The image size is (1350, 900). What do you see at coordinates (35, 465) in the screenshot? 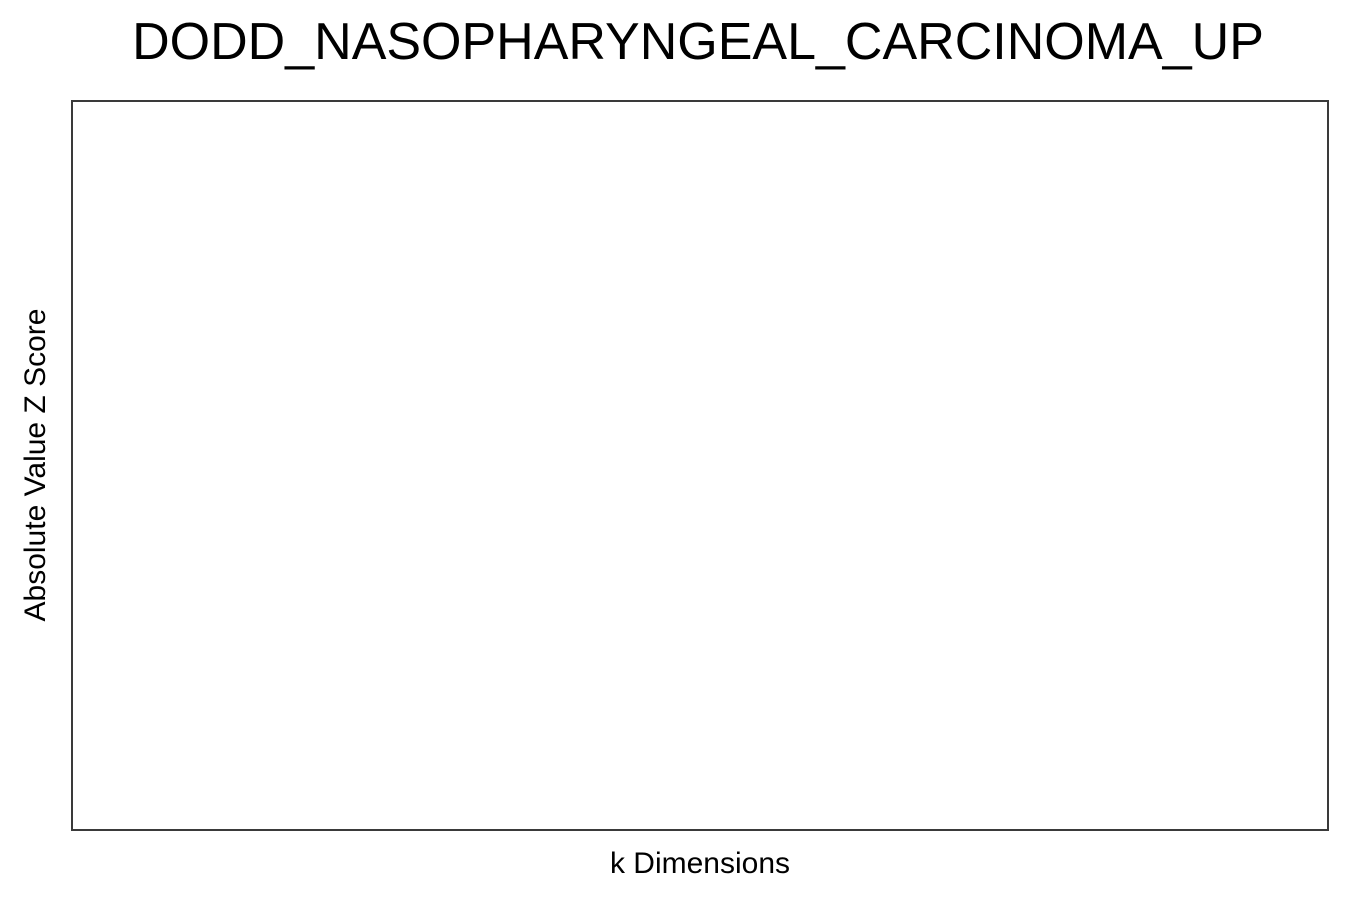
I see `y-axis-label: Absolute Value Z Score` at bounding box center [35, 465].